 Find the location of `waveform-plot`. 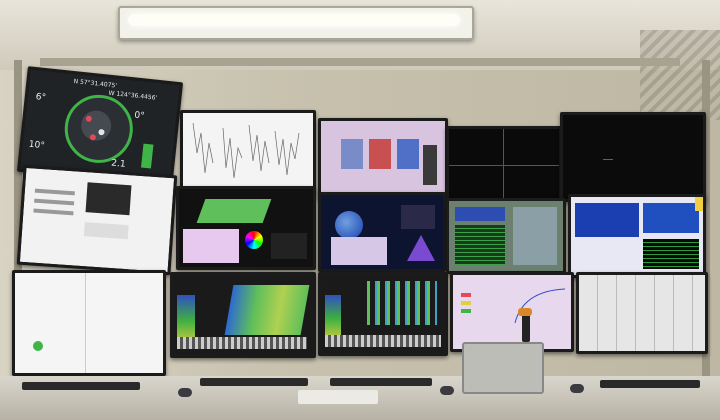

waveform-plot is located at coordinates (246, 150).